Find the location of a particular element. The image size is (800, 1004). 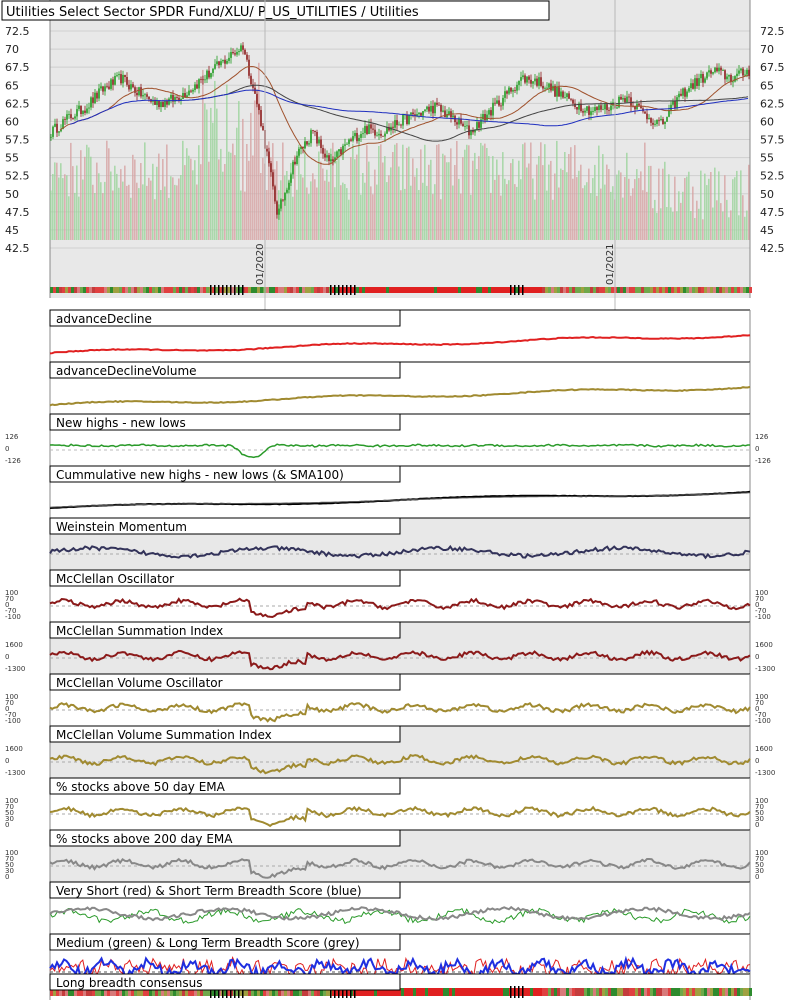

price-tick-label-right: 62.5 is located at coordinates (772, 103).